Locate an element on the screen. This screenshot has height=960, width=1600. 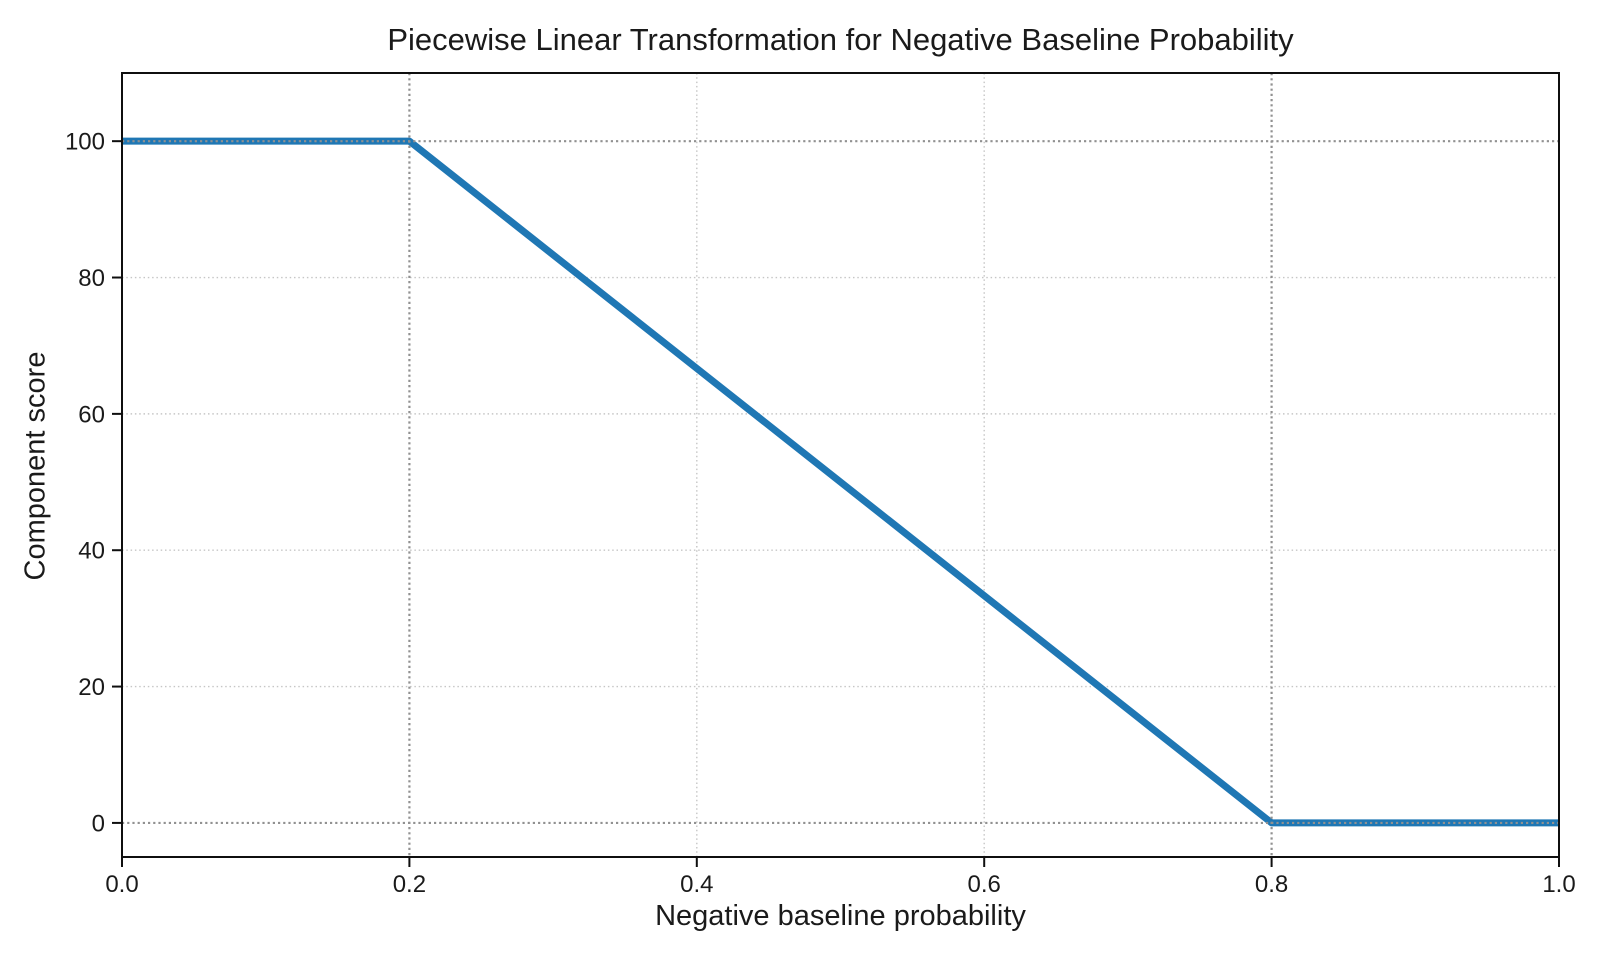
x-tick-label: 0.6 is located at coordinates (984, 884).